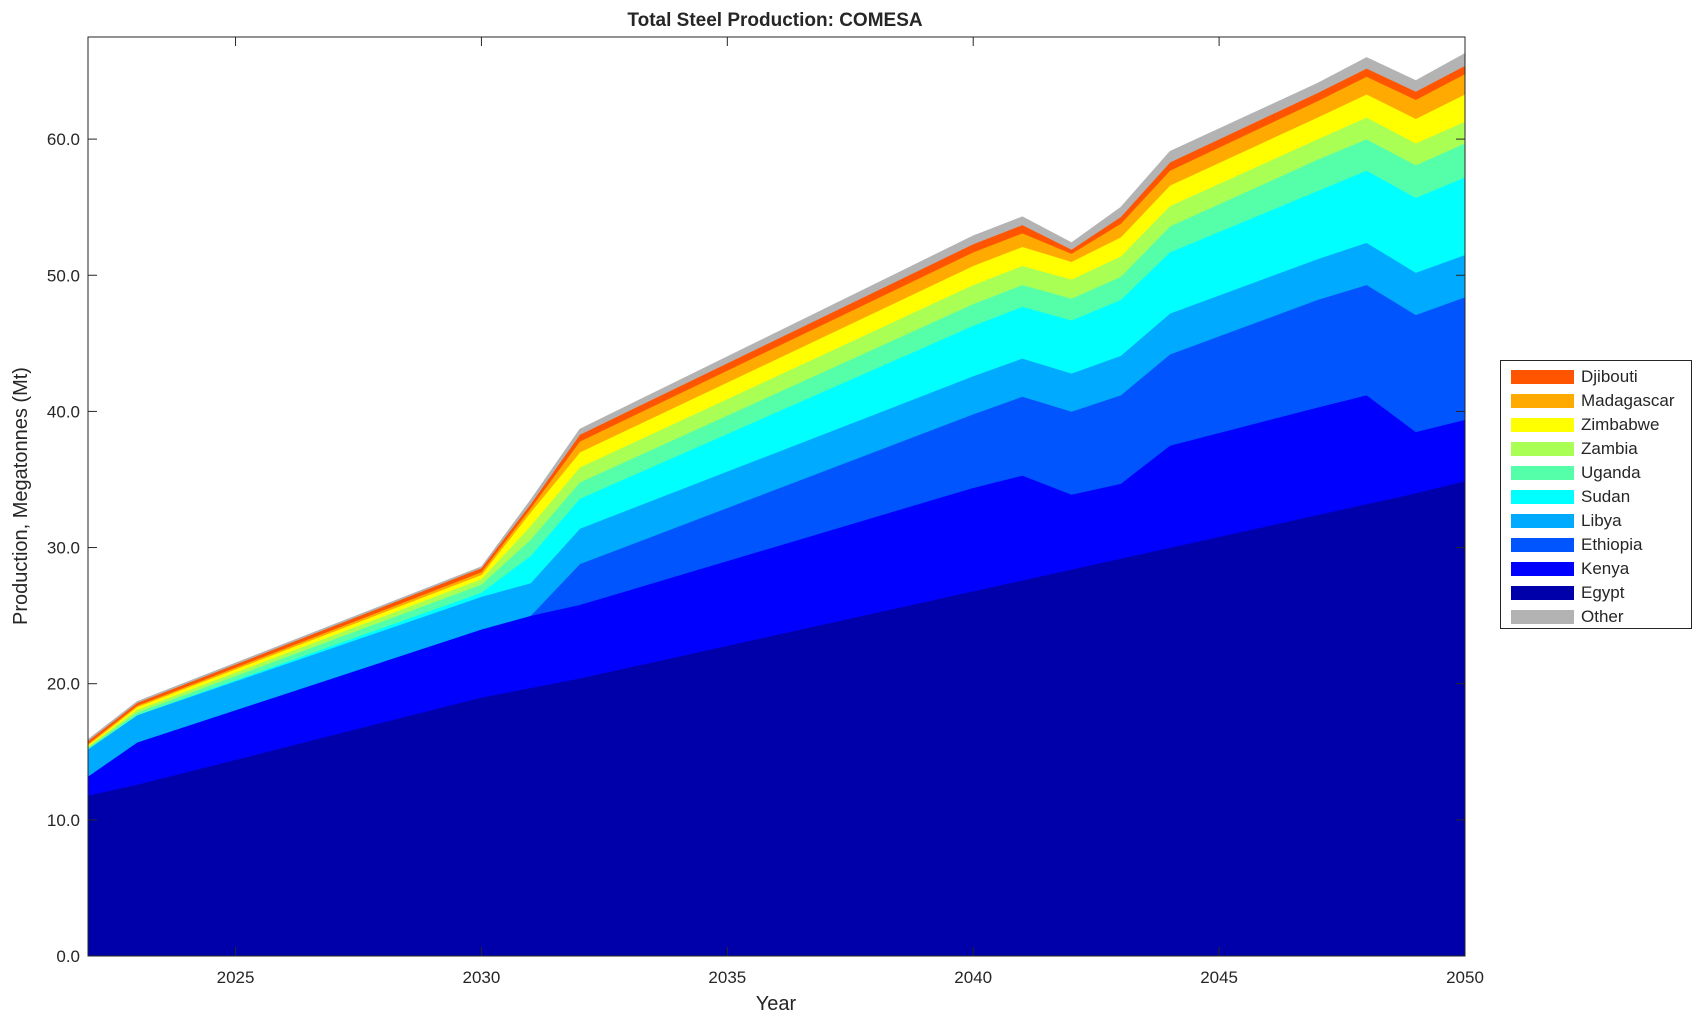 The width and height of the screenshot is (1701, 1026). Describe the element at coordinates (21, 496) in the screenshot. I see `y-axis-label: Production, Megatonnes (Mt)` at that location.